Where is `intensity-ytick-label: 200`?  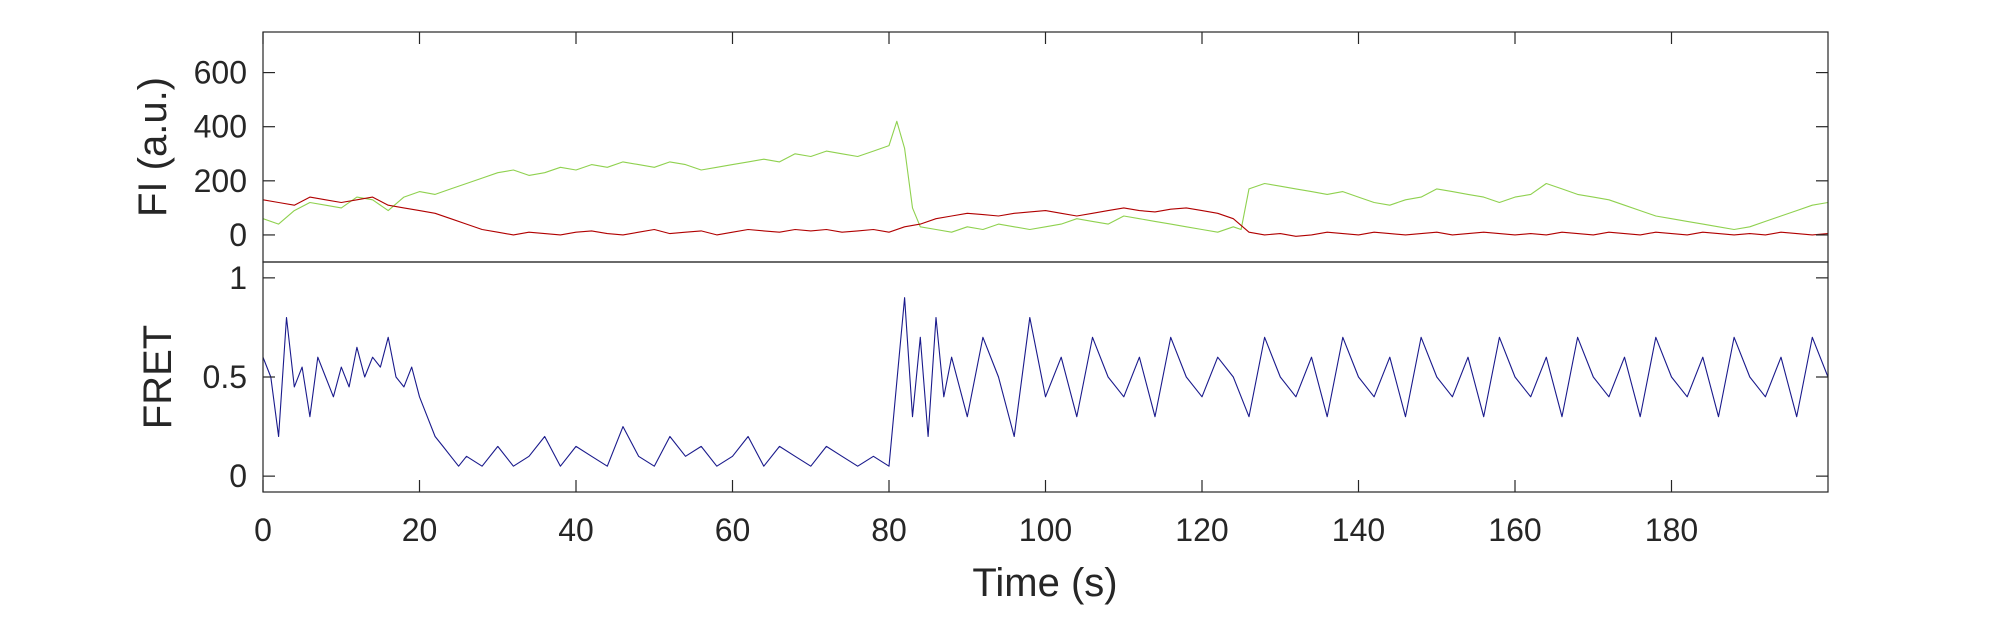
intensity-ytick-label: 200 is located at coordinates (220, 181).